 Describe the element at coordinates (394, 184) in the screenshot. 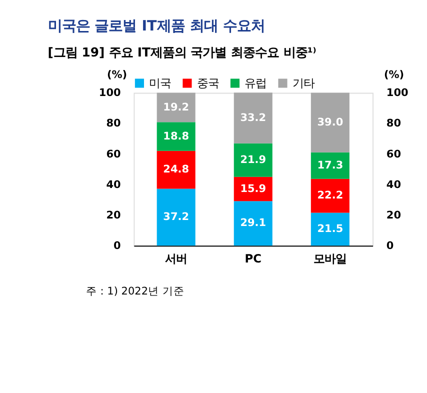

I see `y2-tick-label: 40` at that location.